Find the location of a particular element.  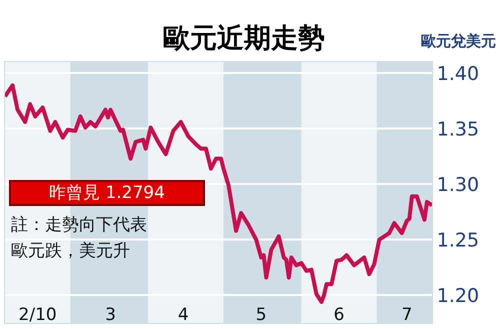

y-tick-label: 1.25 is located at coordinates (458, 240).